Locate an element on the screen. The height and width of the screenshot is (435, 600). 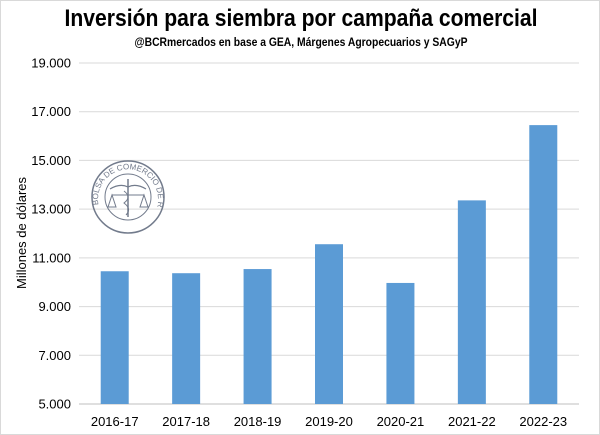
y-tick-label: 9.000 is located at coordinates (54, 306).